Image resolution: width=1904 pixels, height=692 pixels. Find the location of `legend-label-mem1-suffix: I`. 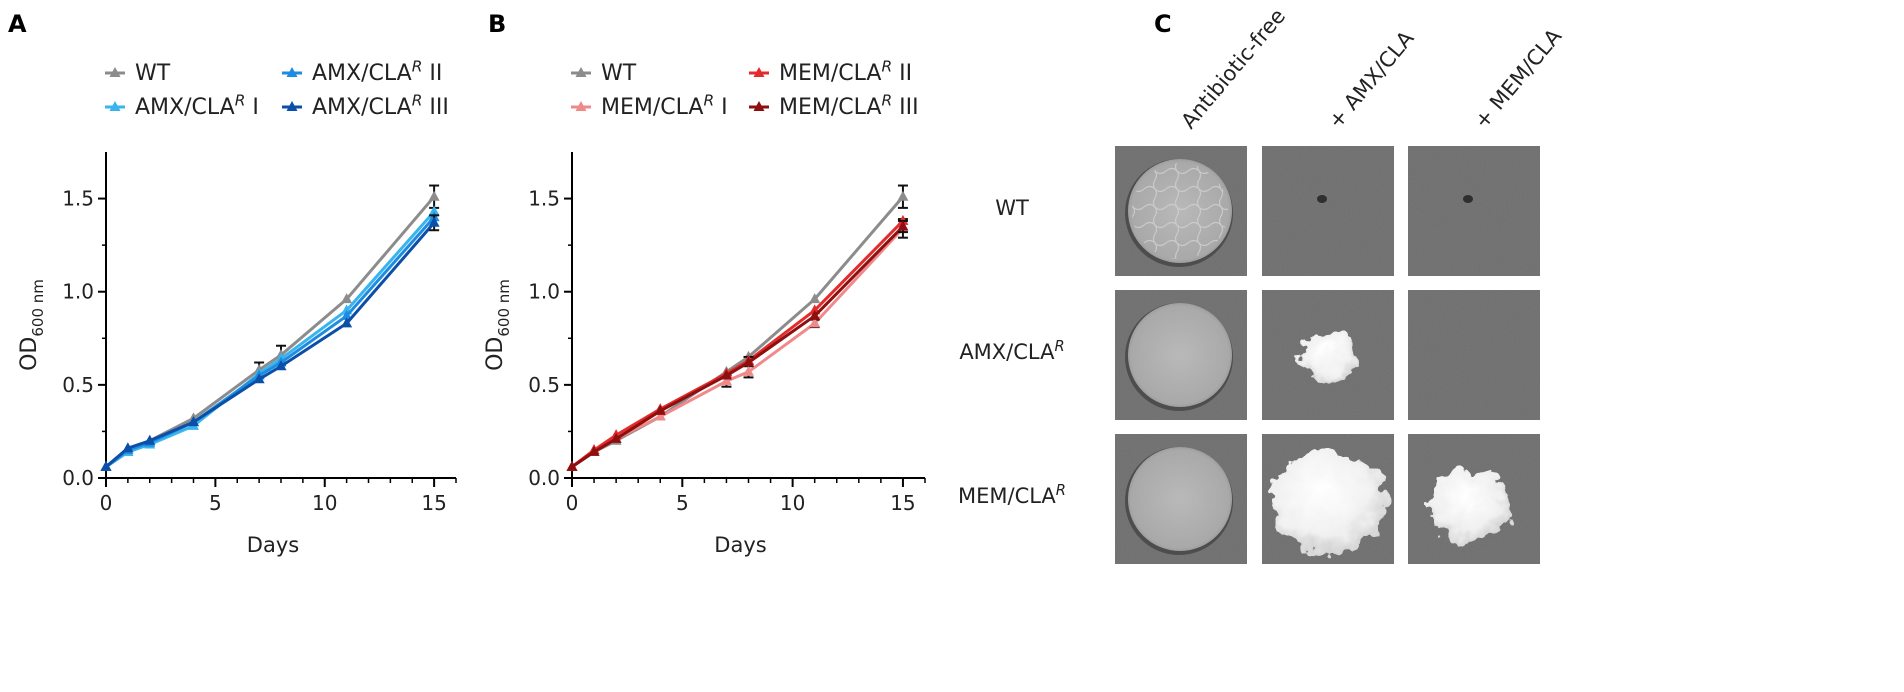

legend-label-mem1-suffix: I is located at coordinates (720, 107).